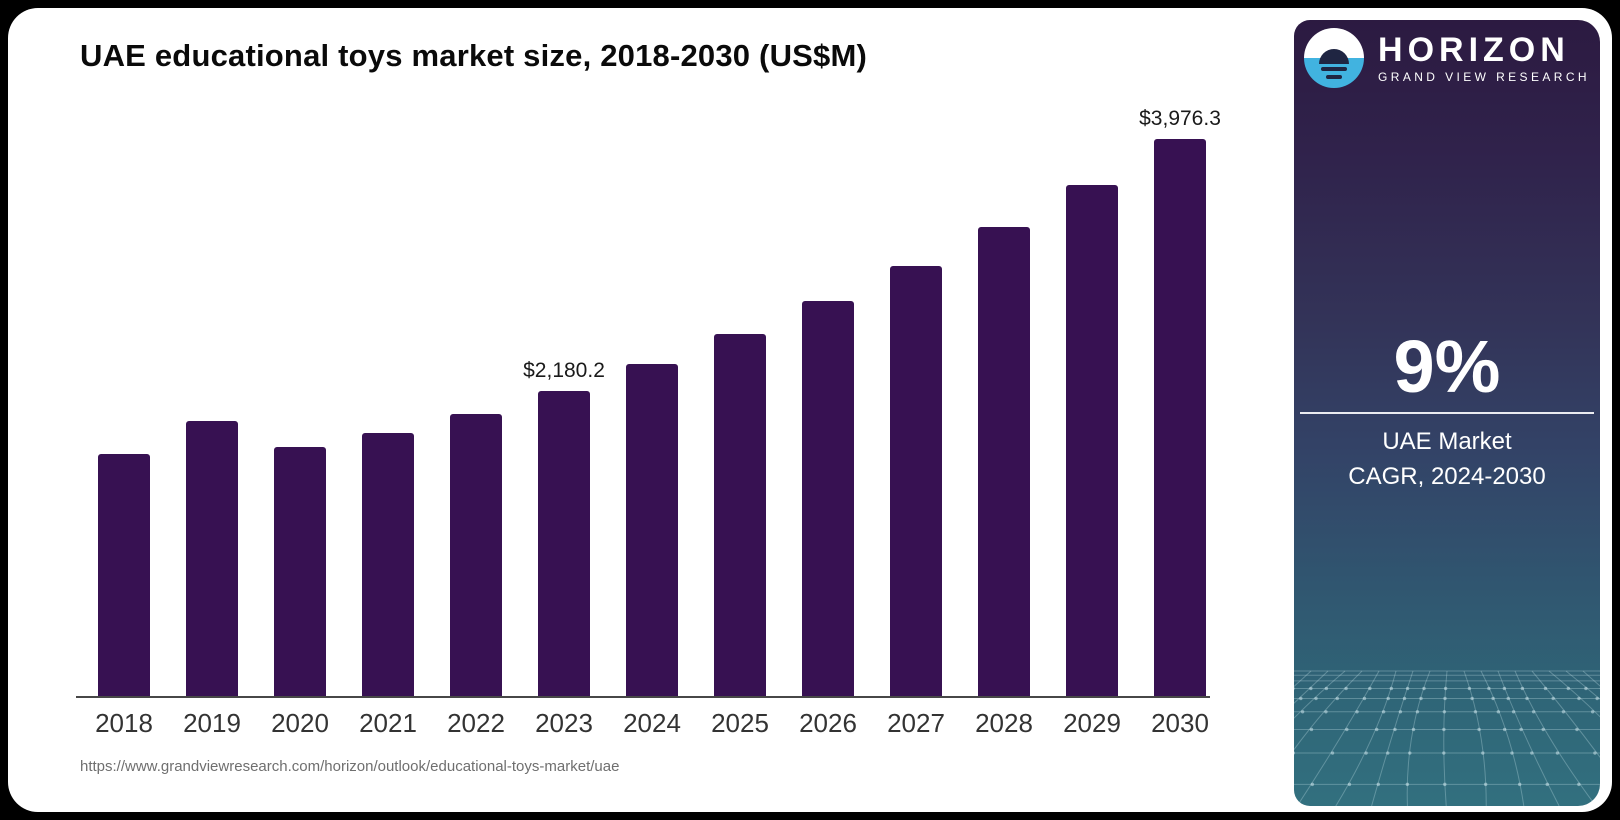 The width and height of the screenshot is (1620, 820). I want to click on bar-2023, so click(564, 543).